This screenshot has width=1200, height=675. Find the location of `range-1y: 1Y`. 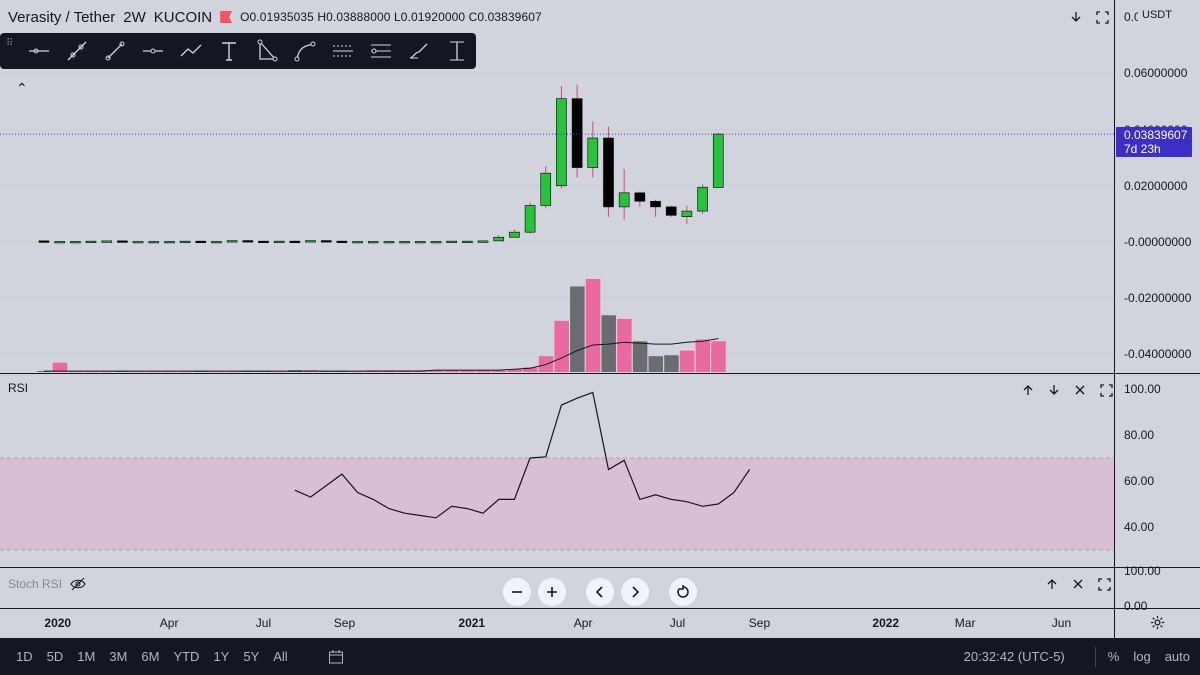

range-1y: 1Y is located at coordinates (221, 656).